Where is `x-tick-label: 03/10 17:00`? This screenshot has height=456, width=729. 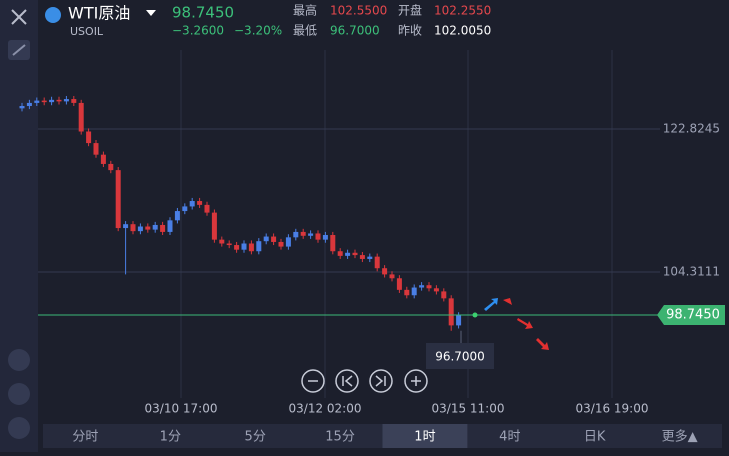
x-tick-label: 03/10 17:00 is located at coordinates (181, 409).